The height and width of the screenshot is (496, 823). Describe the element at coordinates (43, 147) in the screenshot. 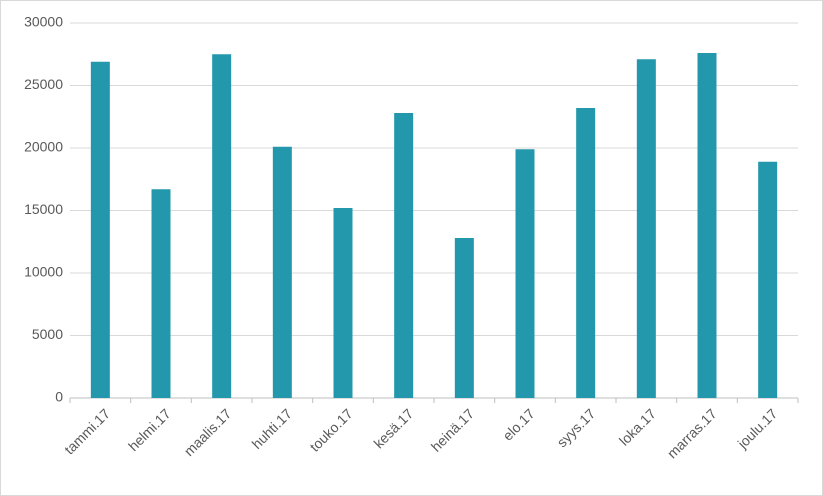

I see `y-tick-label: 20000` at that location.